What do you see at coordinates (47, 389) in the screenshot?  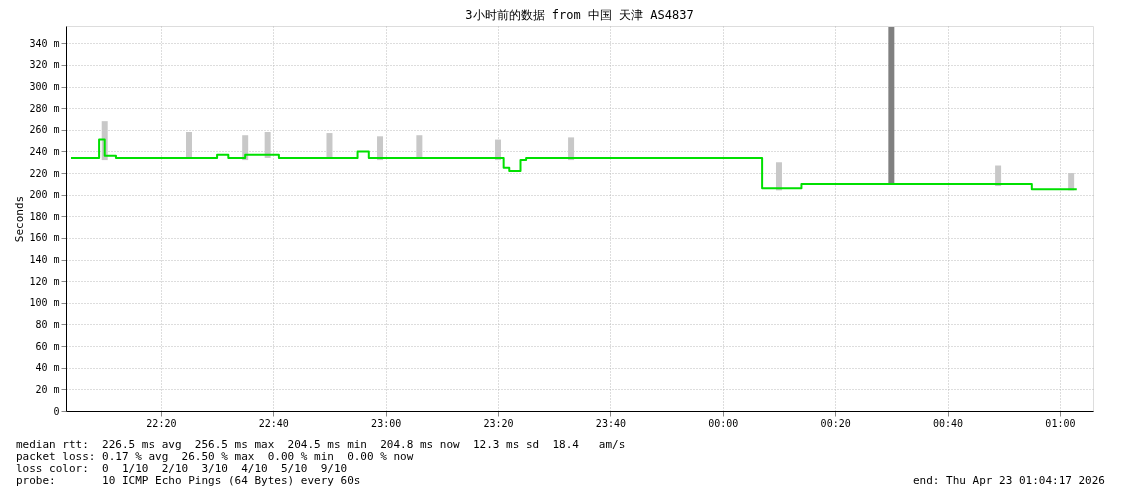 I see `y-tick-label: 20 m` at bounding box center [47, 389].